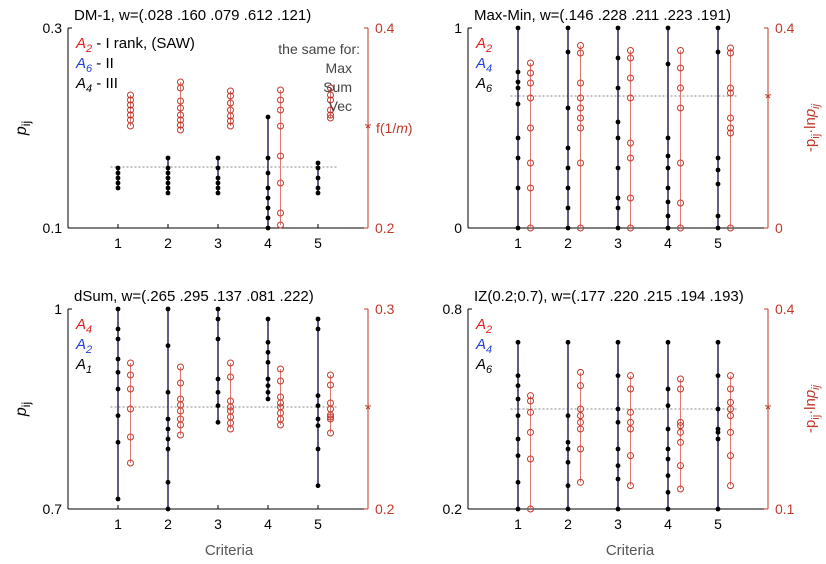 Image resolution: width=826 pixels, height=564 pixels. What do you see at coordinates (483, 346) in the screenshot?
I see `legend-entry: A4` at bounding box center [483, 346].